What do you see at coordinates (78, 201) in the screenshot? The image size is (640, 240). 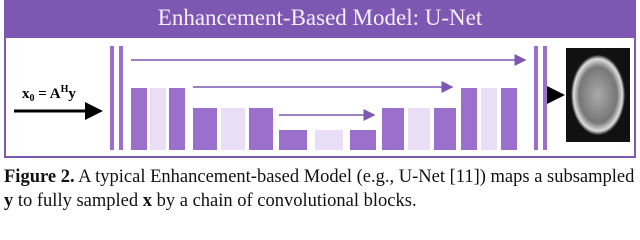 I see `caption-part: to fully sampled` at bounding box center [78, 201].